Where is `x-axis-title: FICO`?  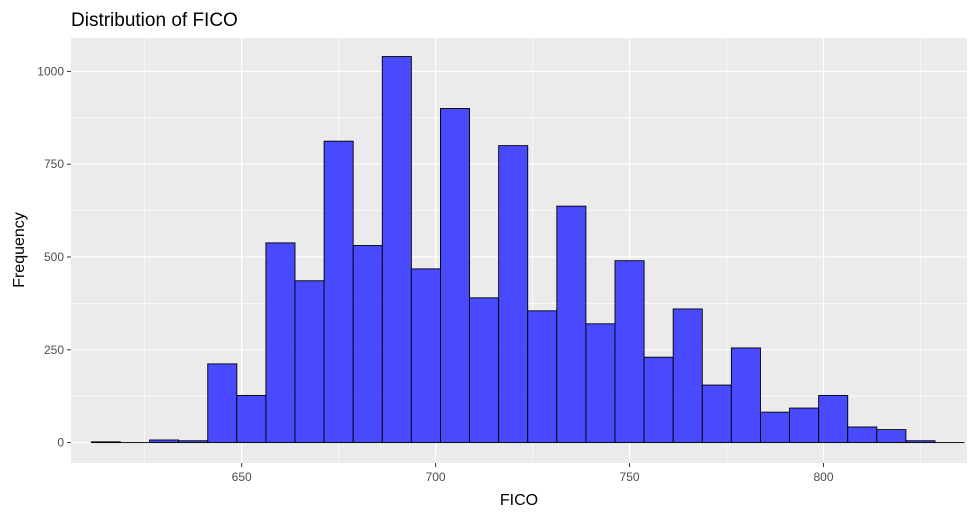
x-axis-title: FICO is located at coordinates (519, 500).